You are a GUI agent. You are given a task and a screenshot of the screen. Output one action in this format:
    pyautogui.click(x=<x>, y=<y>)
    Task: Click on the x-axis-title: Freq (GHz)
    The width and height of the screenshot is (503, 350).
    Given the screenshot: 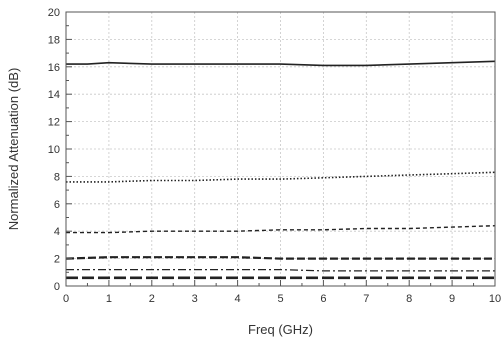 What is the action you would take?
    pyautogui.click(x=280, y=329)
    